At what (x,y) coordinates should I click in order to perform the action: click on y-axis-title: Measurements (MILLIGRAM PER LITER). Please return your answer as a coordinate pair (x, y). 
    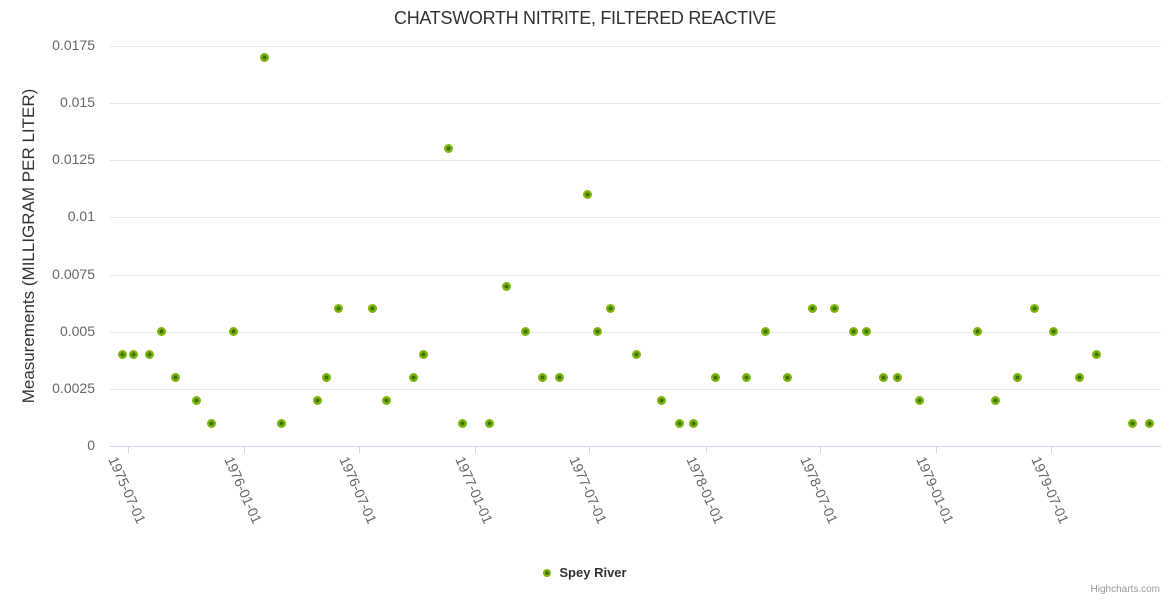
    Looking at the image, I should click on (28, 246).